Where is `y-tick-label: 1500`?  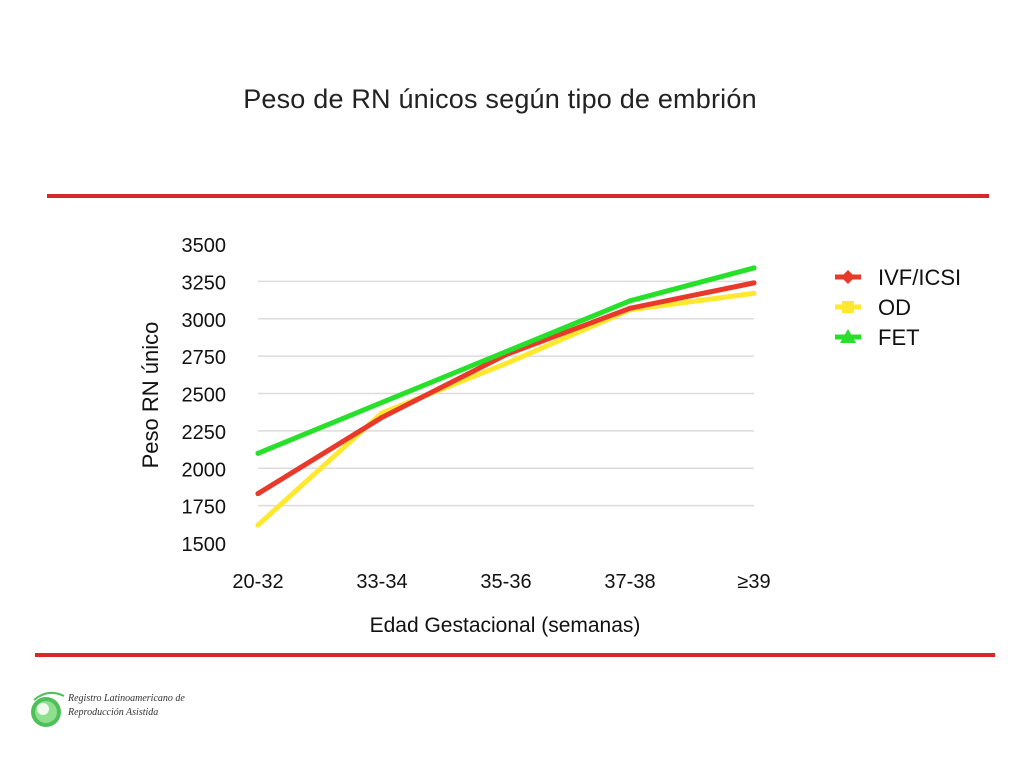 y-tick-label: 1500 is located at coordinates (204, 545).